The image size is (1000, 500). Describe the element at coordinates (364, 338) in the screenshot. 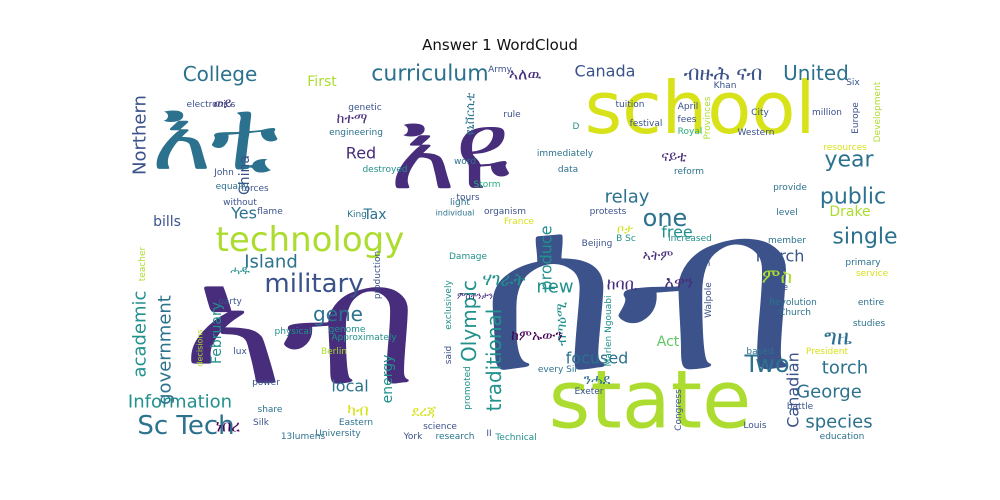

I see `word-71: Approximately` at that location.